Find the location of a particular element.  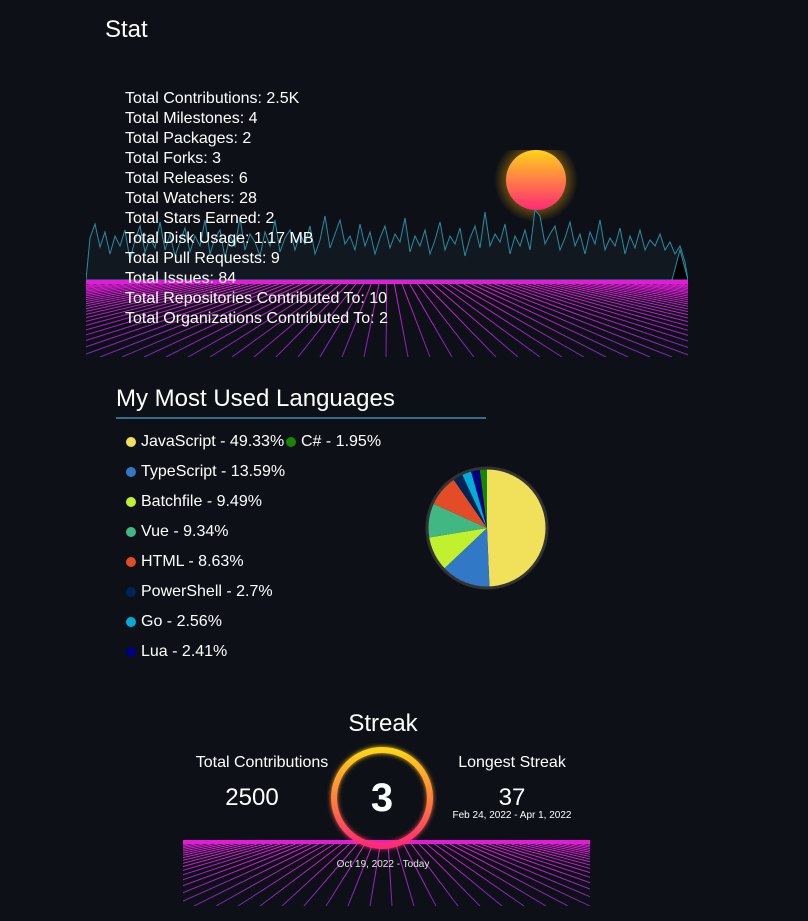

languages-title: My Most Used Languages is located at coordinates (255, 398).